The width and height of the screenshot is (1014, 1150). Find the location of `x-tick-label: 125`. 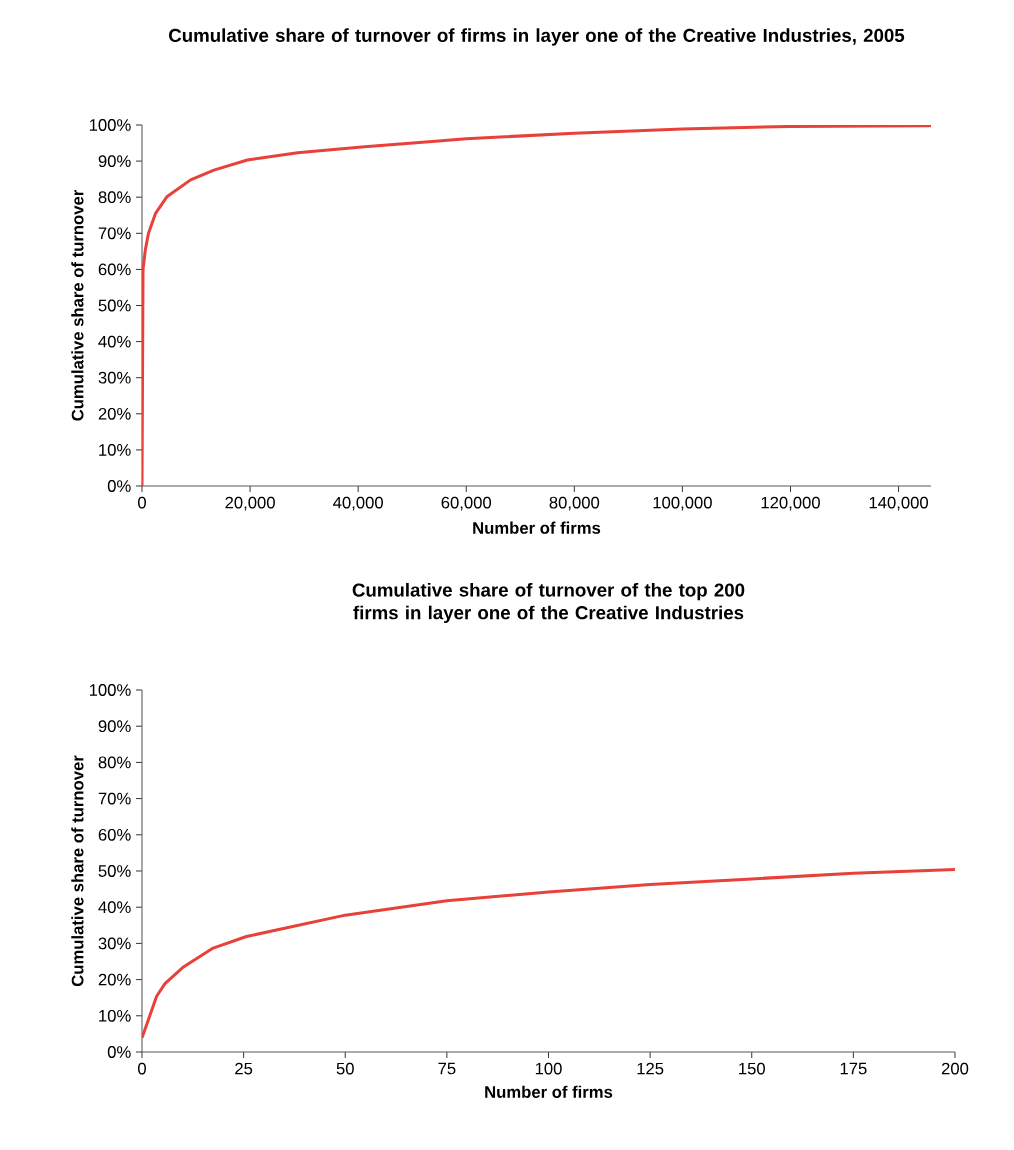

x-tick-label: 125 is located at coordinates (650, 1068).